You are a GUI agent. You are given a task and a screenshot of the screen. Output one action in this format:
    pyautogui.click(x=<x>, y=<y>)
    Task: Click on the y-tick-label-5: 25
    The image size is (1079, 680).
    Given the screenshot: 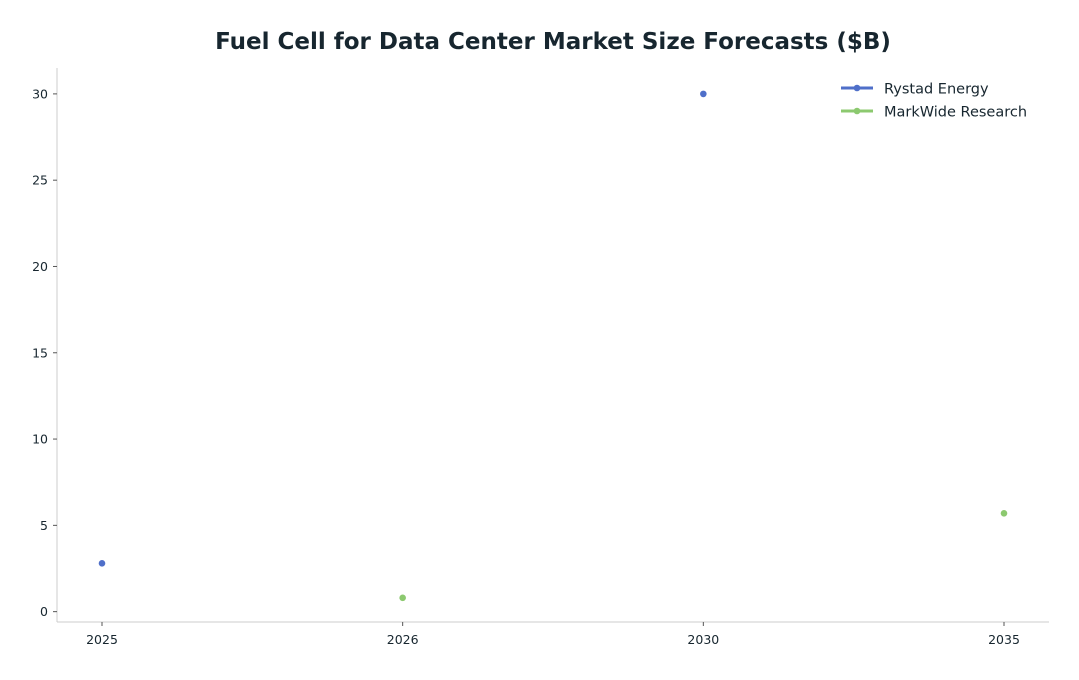 What is the action you would take?
    pyautogui.click(x=40, y=180)
    